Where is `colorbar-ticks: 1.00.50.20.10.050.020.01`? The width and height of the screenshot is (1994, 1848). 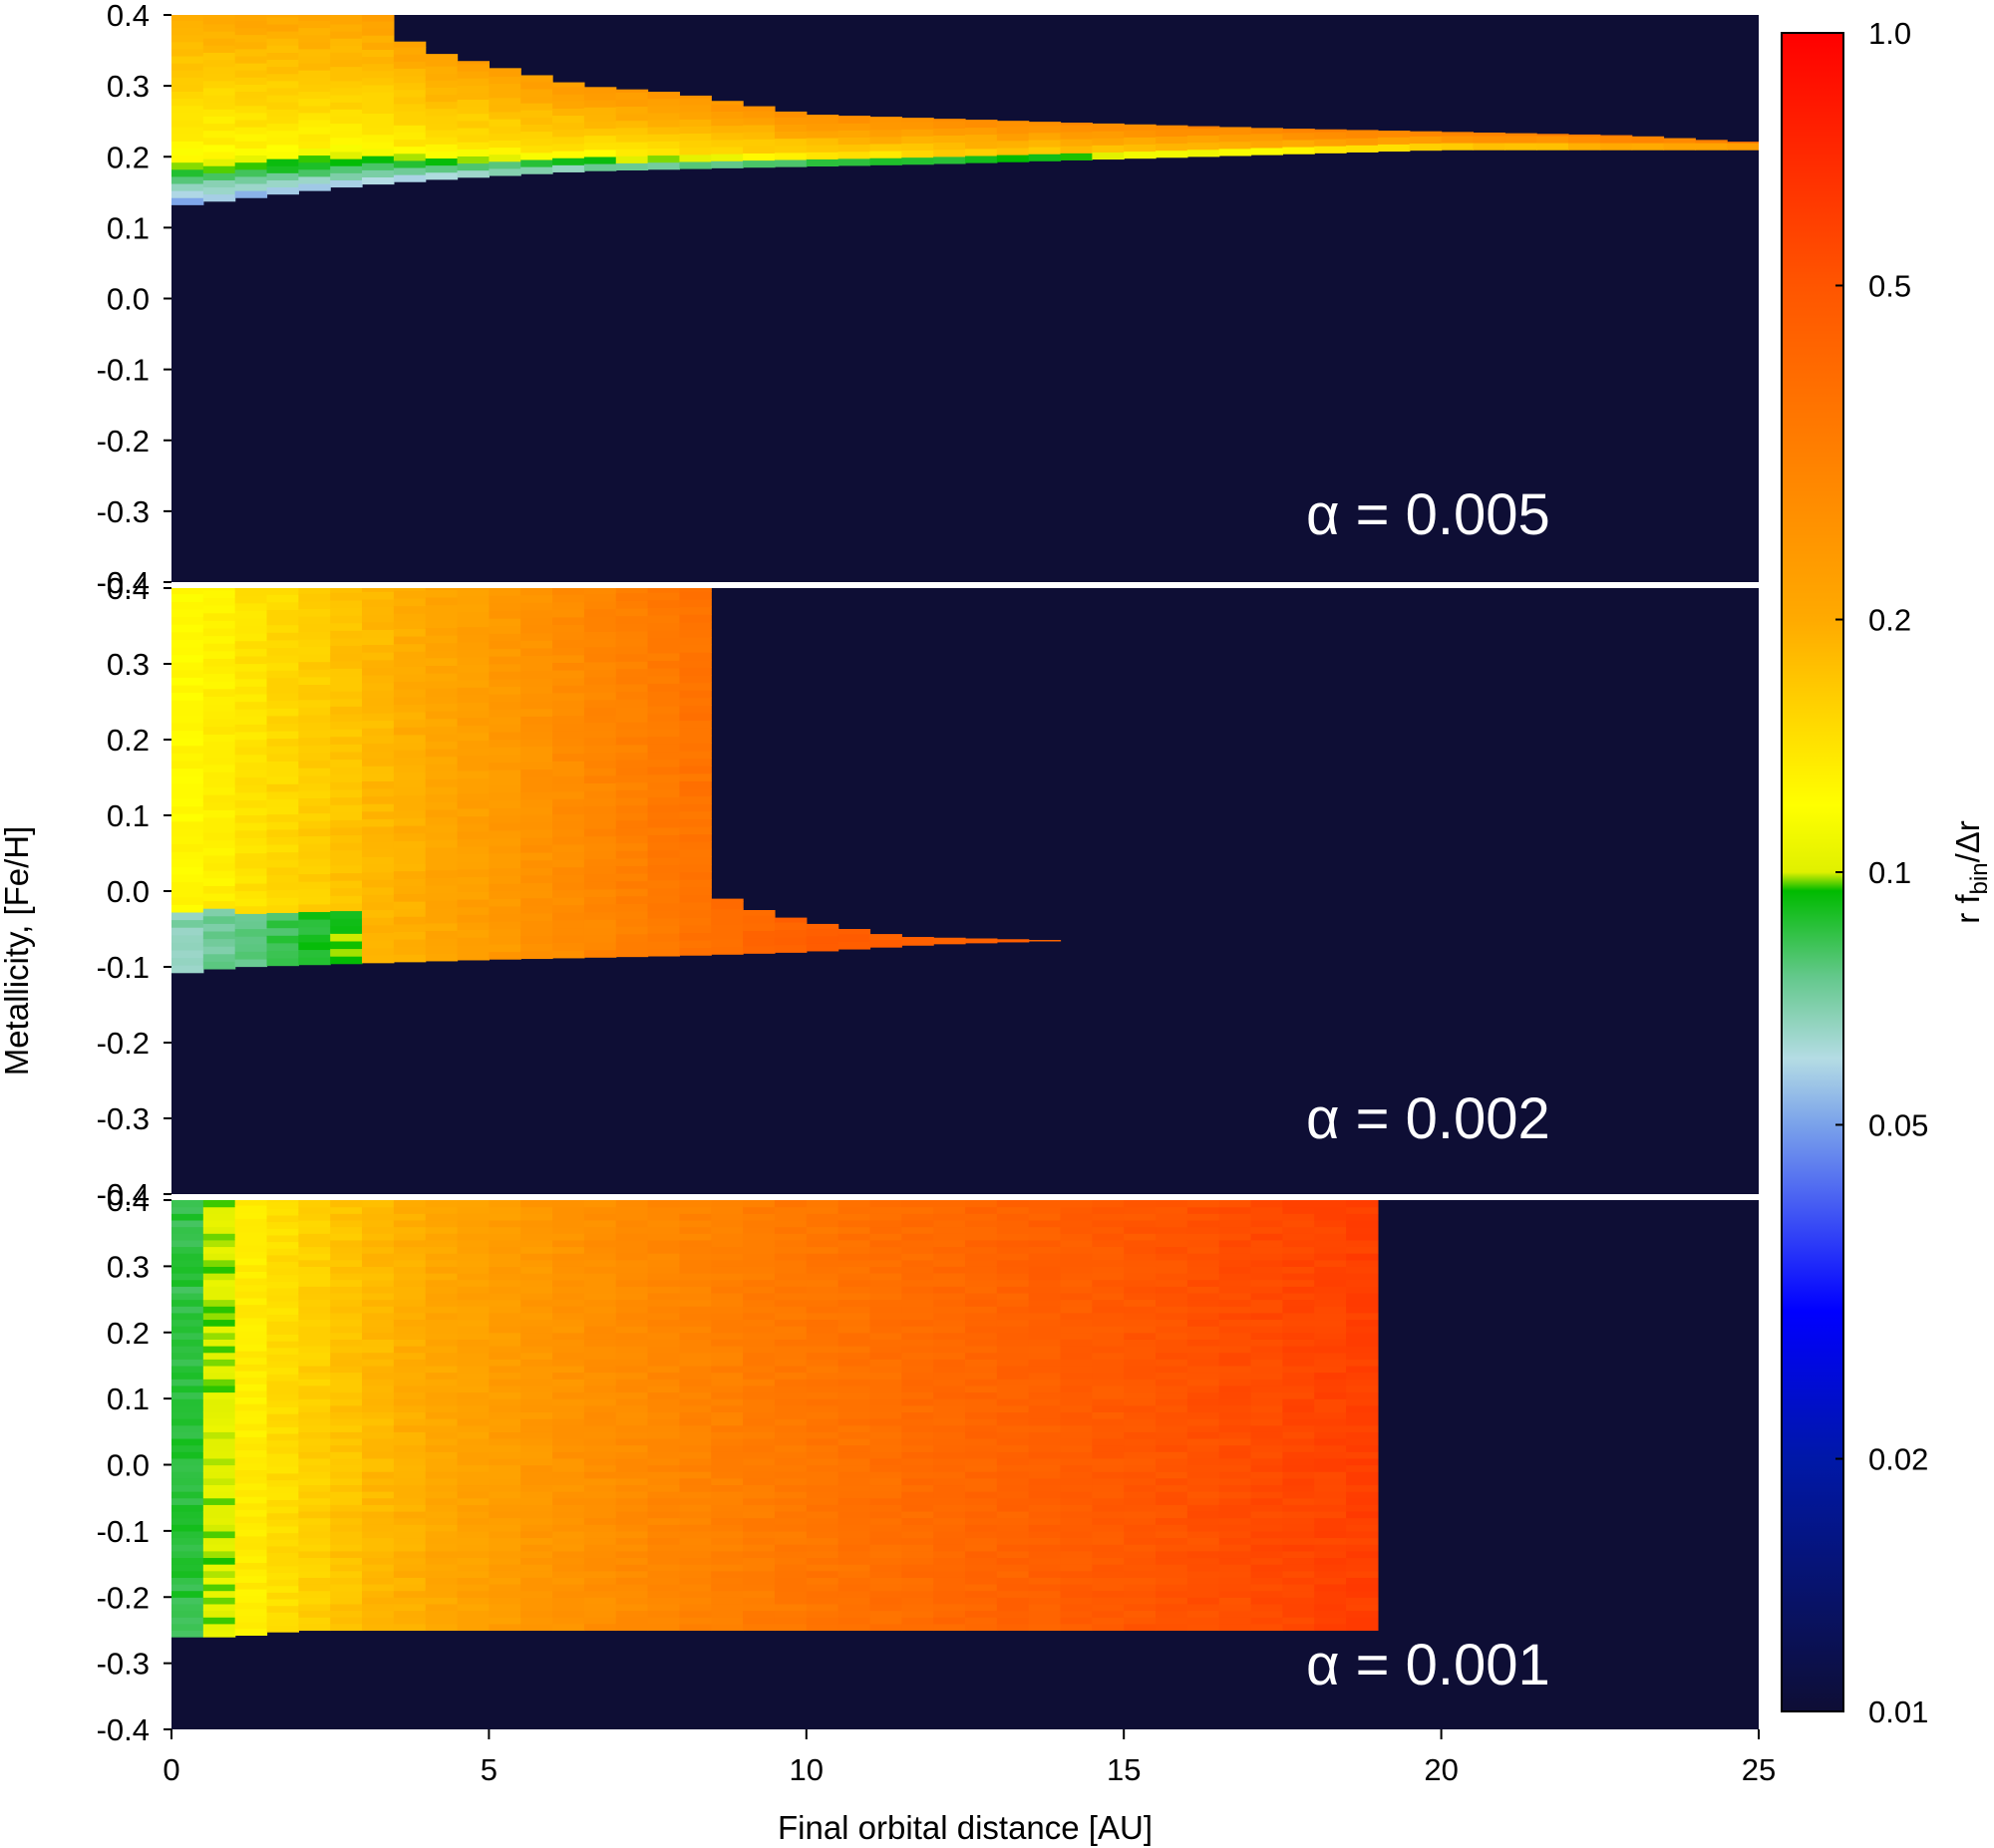 colorbar-ticks: 1.00.50.20.10.050.020.01 is located at coordinates (1881, 872).